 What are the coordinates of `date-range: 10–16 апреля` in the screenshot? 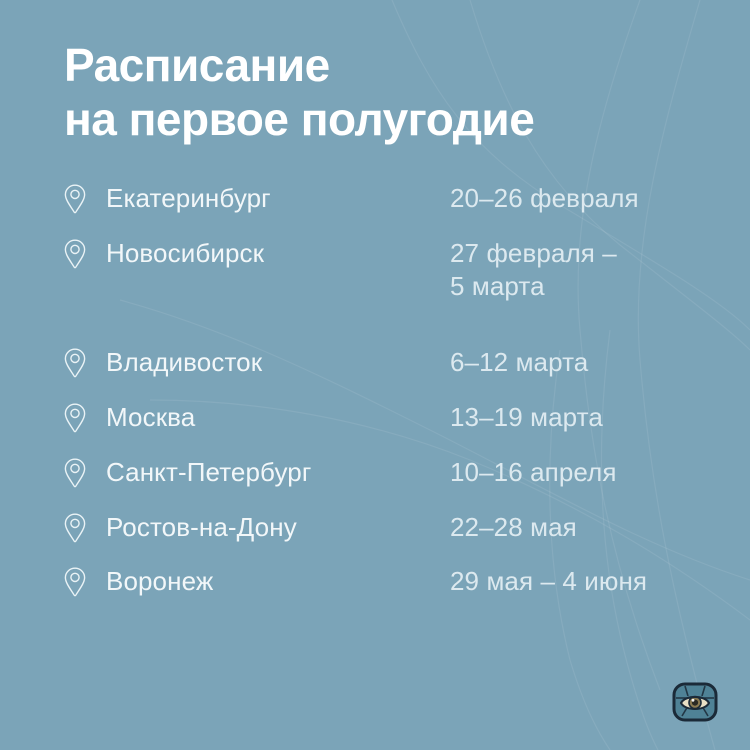 It's located at (533, 471).